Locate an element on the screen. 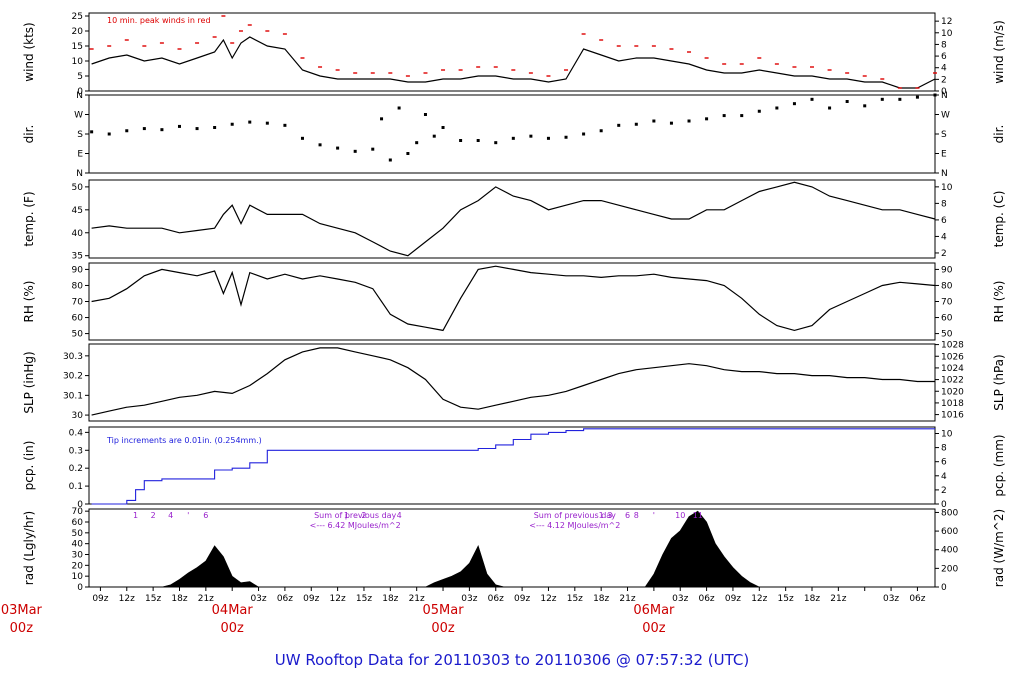 This screenshot has width=1024, height=700. panel-frame-slp is located at coordinates (512, 382).